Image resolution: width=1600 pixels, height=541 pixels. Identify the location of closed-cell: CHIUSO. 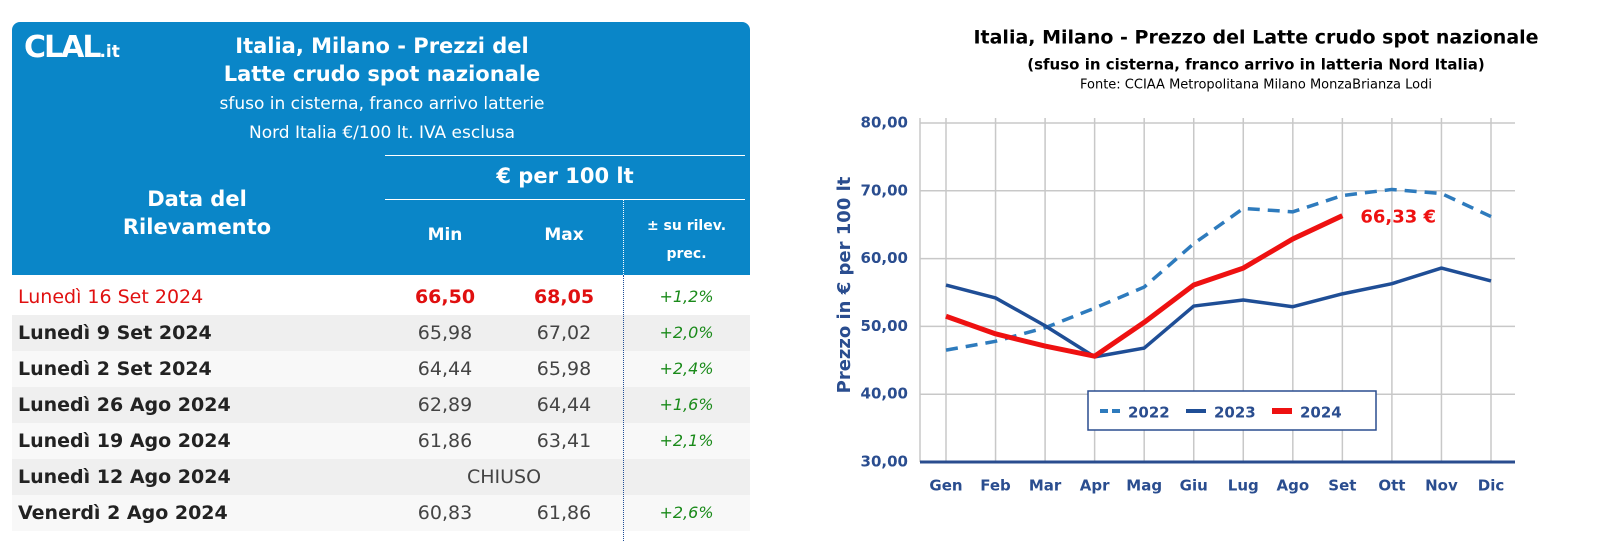
(504, 477).